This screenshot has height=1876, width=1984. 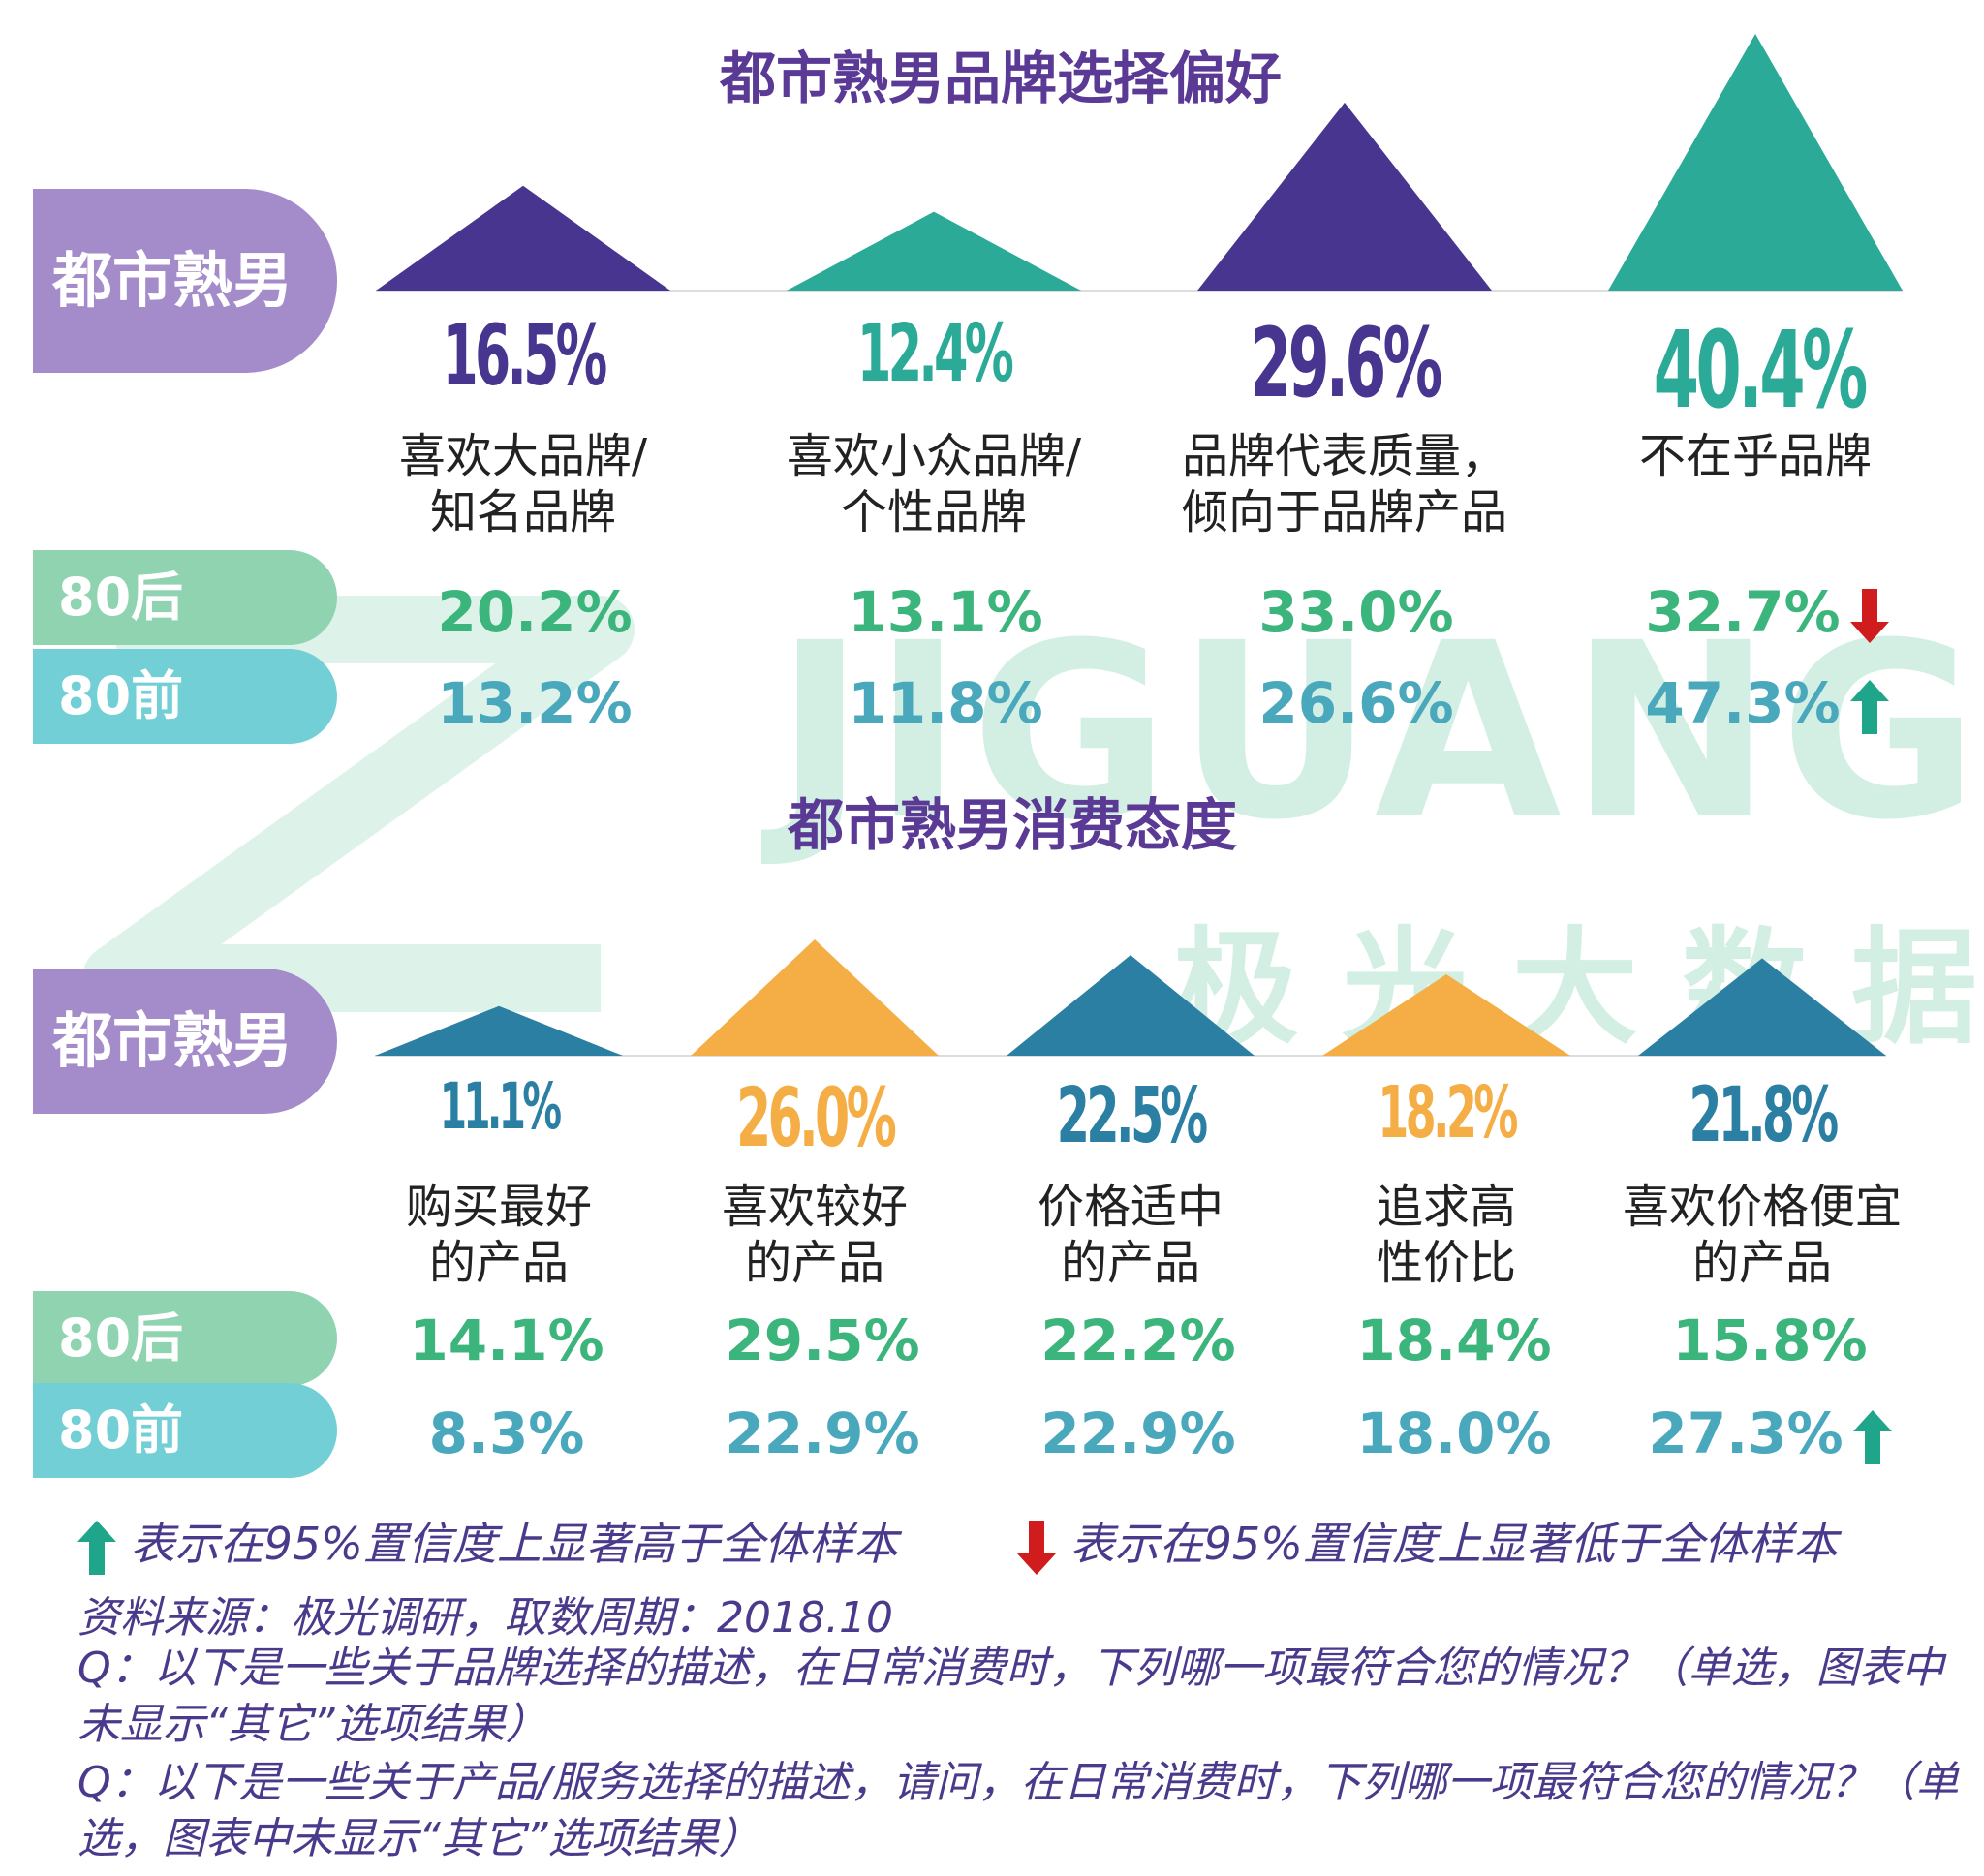 I want to click on chart1-value-80qian-4: 47.3%, so click(x=1767, y=703).